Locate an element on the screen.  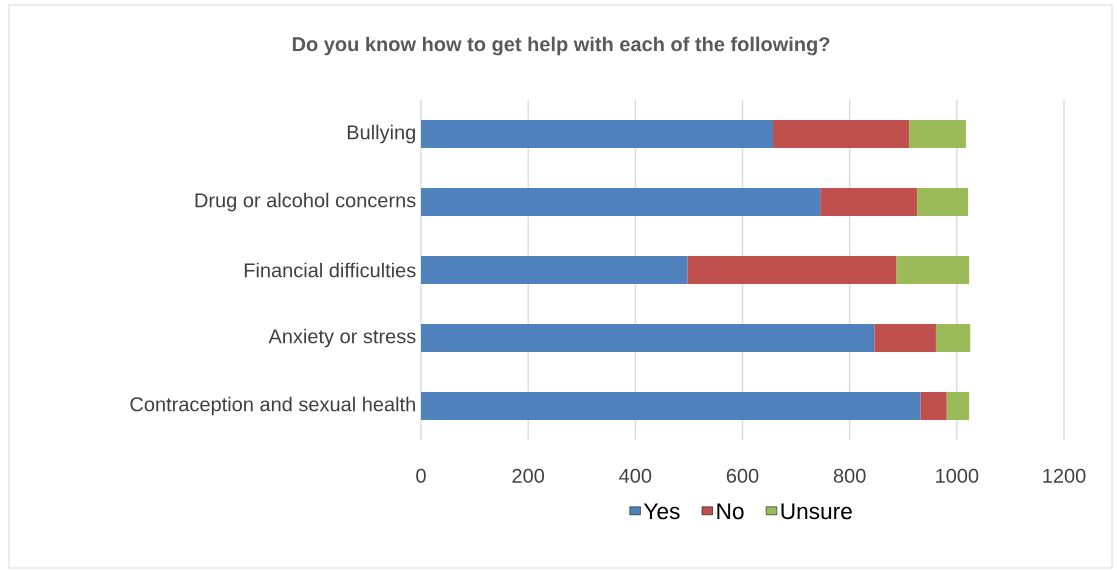
y-tick-label: Drug or alcohol concerns is located at coordinates (305, 202).